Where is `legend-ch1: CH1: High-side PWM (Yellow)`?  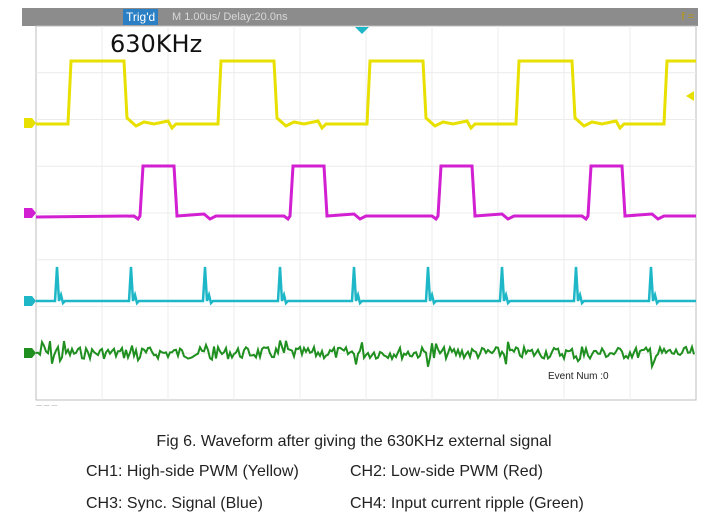
legend-ch1: CH1: High-side PWM (Yellow) is located at coordinates (192, 471).